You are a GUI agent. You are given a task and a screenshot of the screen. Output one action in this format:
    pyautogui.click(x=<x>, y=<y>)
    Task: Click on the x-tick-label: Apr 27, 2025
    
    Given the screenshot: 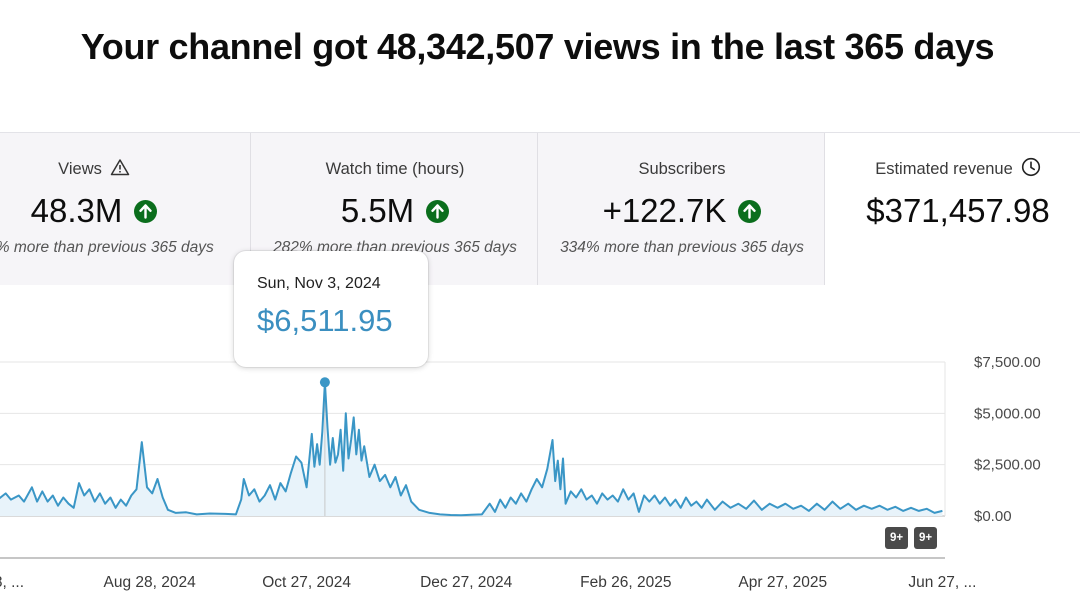 What is the action you would take?
    pyautogui.click(x=782, y=582)
    